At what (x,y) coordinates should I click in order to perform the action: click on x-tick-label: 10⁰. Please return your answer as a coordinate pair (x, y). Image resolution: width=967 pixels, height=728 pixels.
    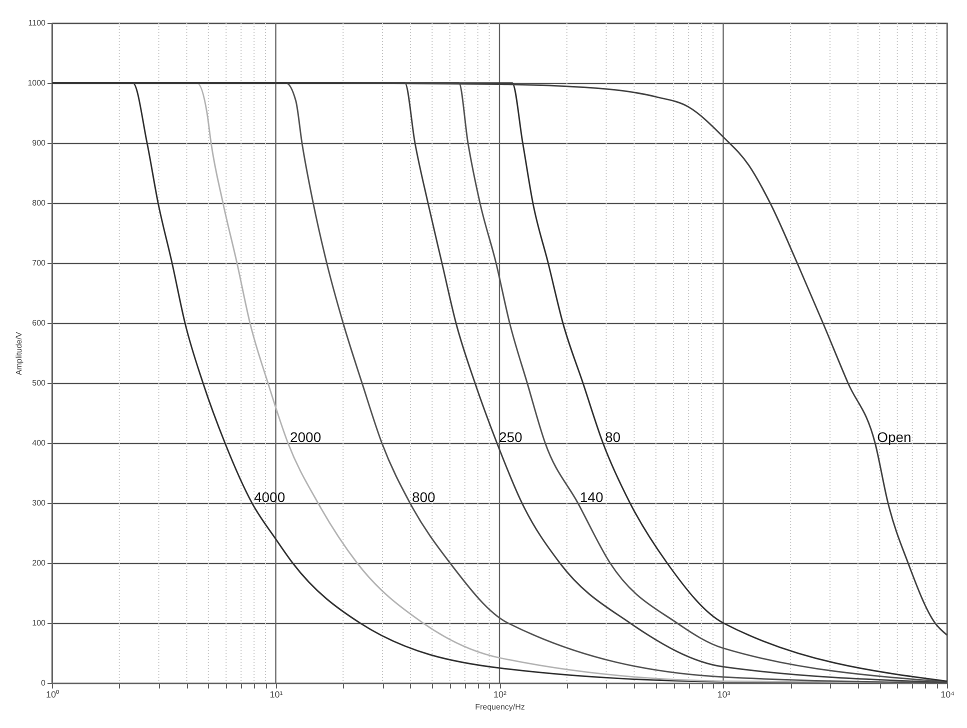
    Looking at the image, I should click on (53, 695).